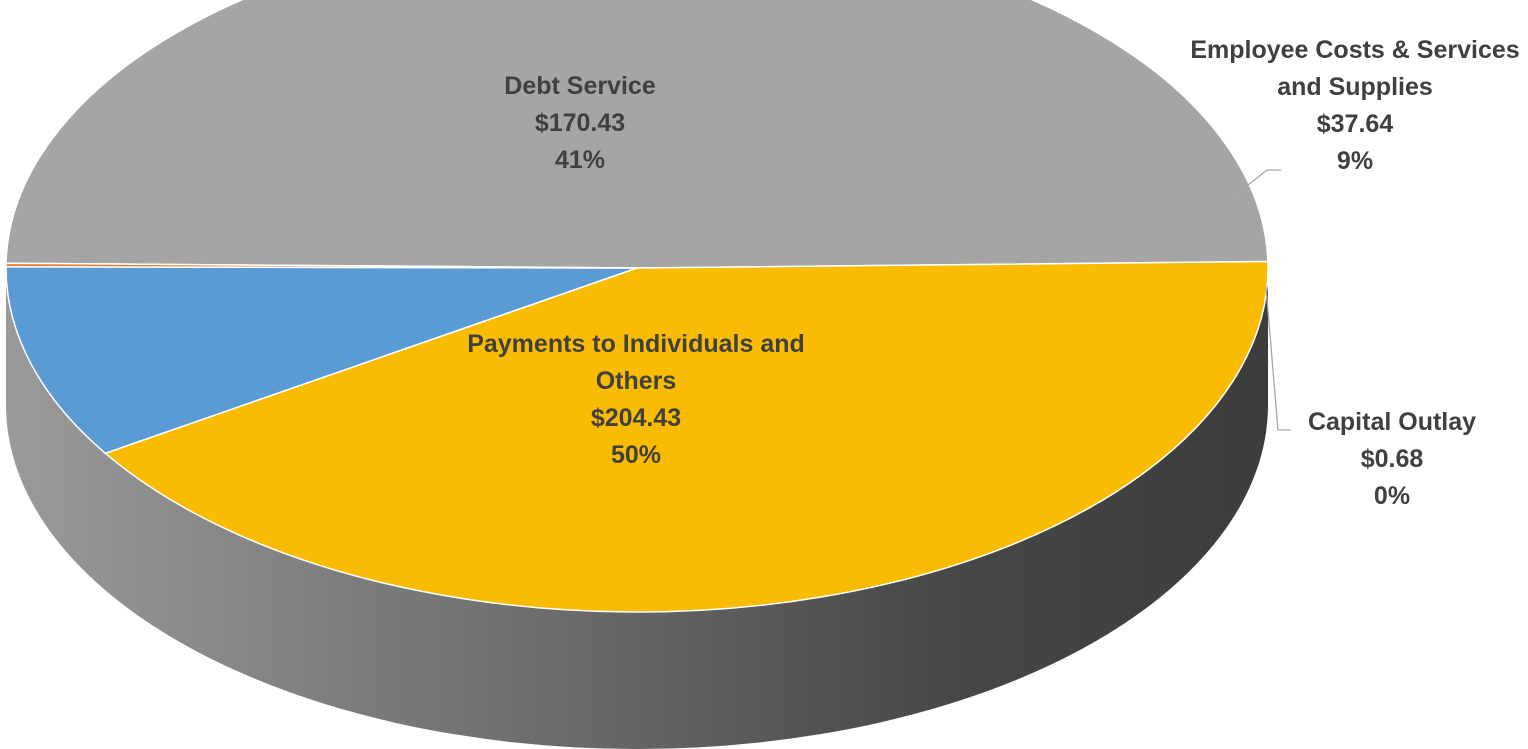  What do you see at coordinates (580, 123) in the screenshot?
I see `data-label-debt-service: Debt Service $170.43 41%` at bounding box center [580, 123].